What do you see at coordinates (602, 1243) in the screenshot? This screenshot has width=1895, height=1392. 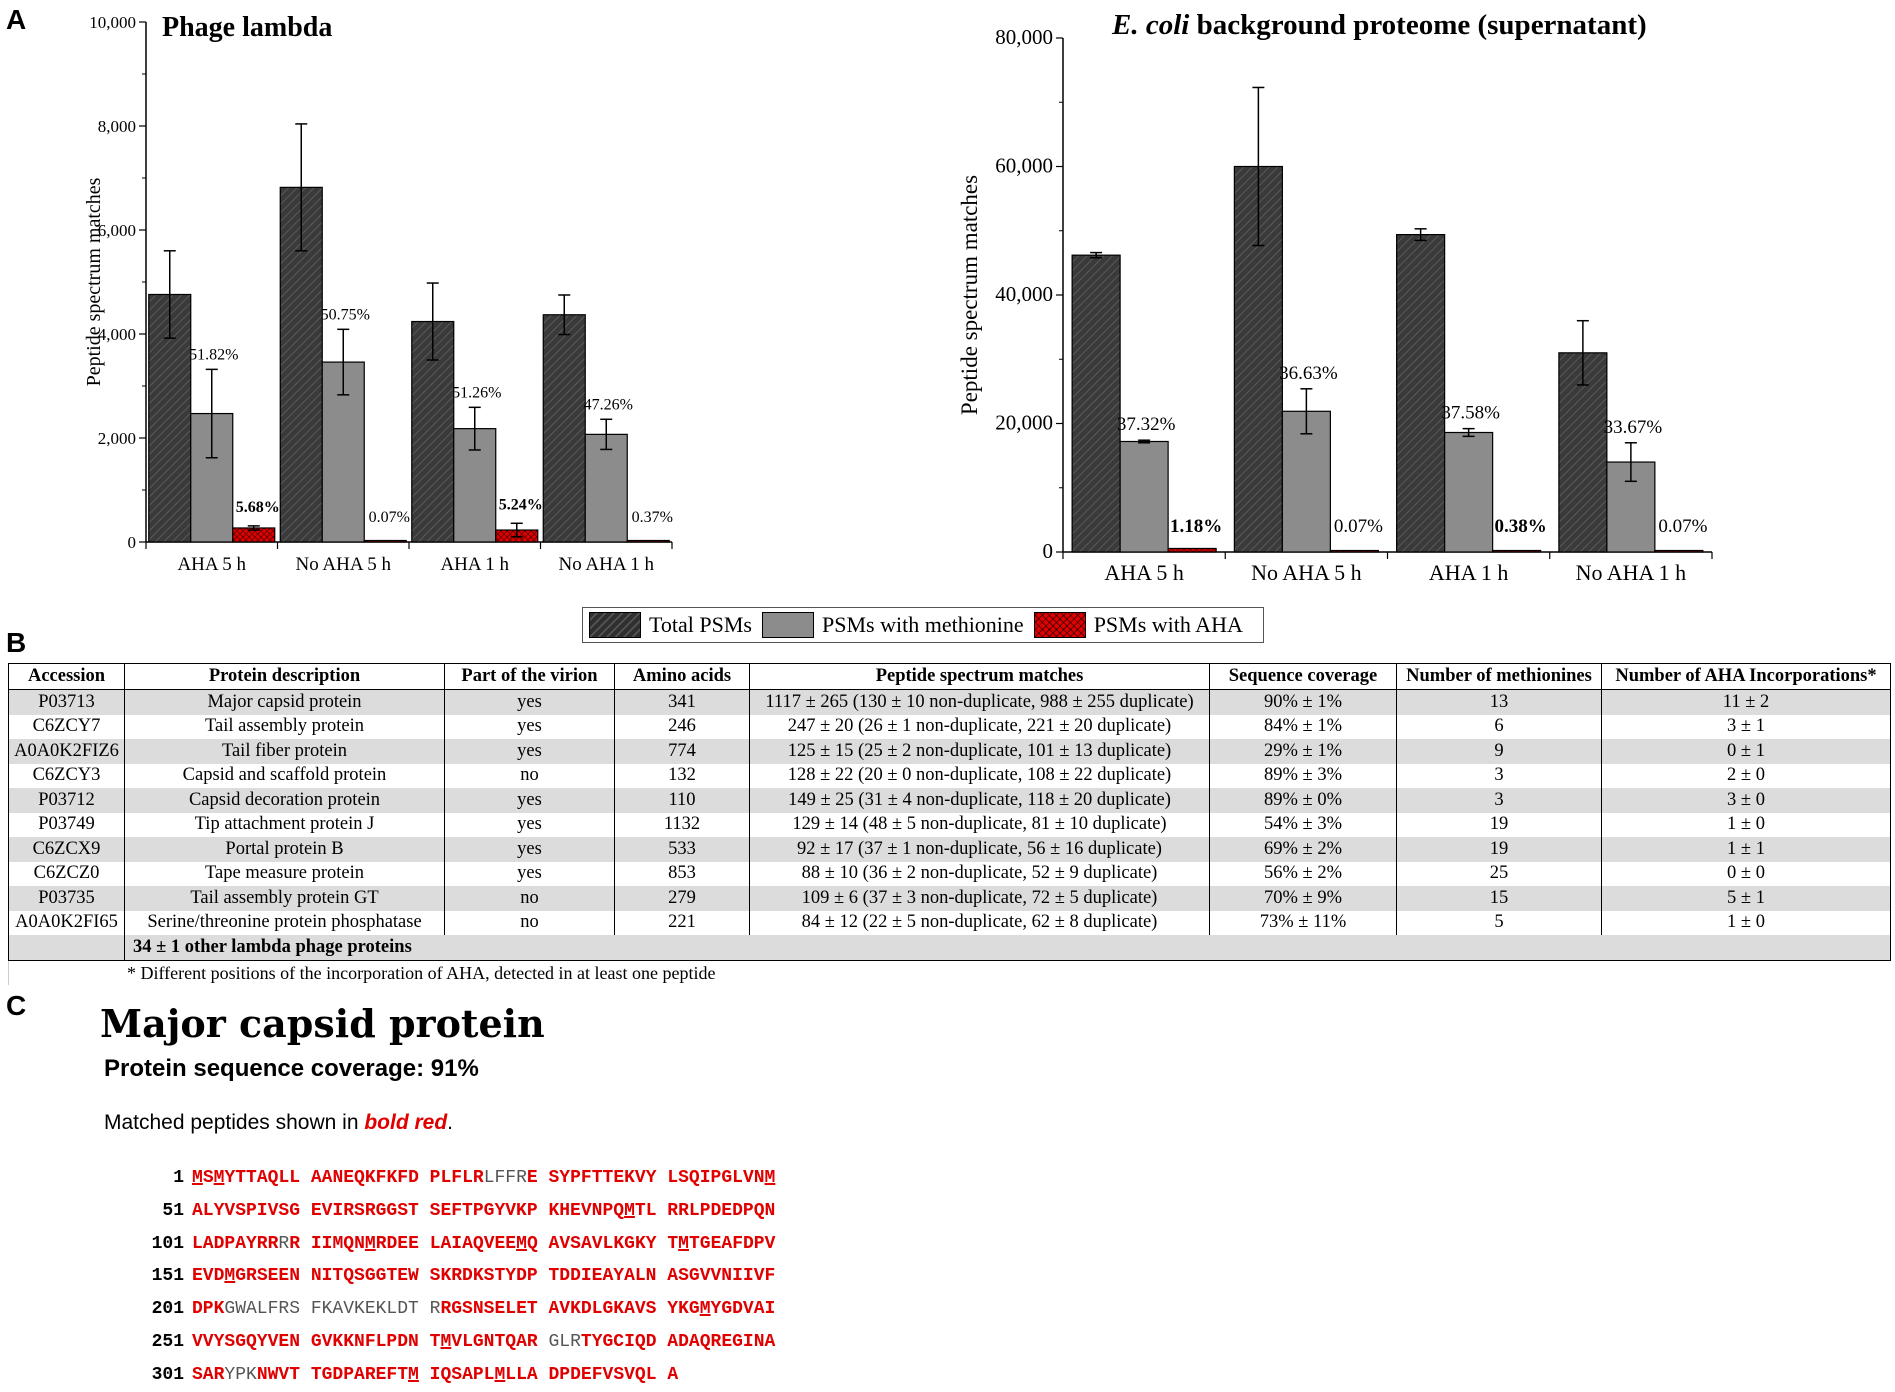 I see `matched-peptide-segment: Q AVSAVLKGKY T` at bounding box center [602, 1243].